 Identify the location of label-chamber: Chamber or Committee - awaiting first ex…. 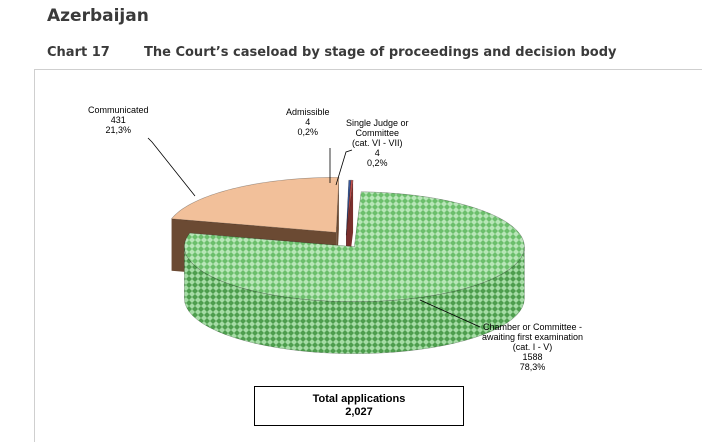
(533, 347).